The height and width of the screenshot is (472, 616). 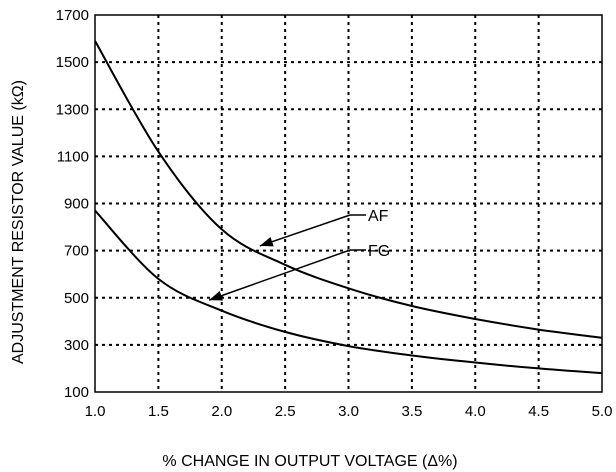 I want to click on y-tick-label: 1100, so click(x=73, y=156).